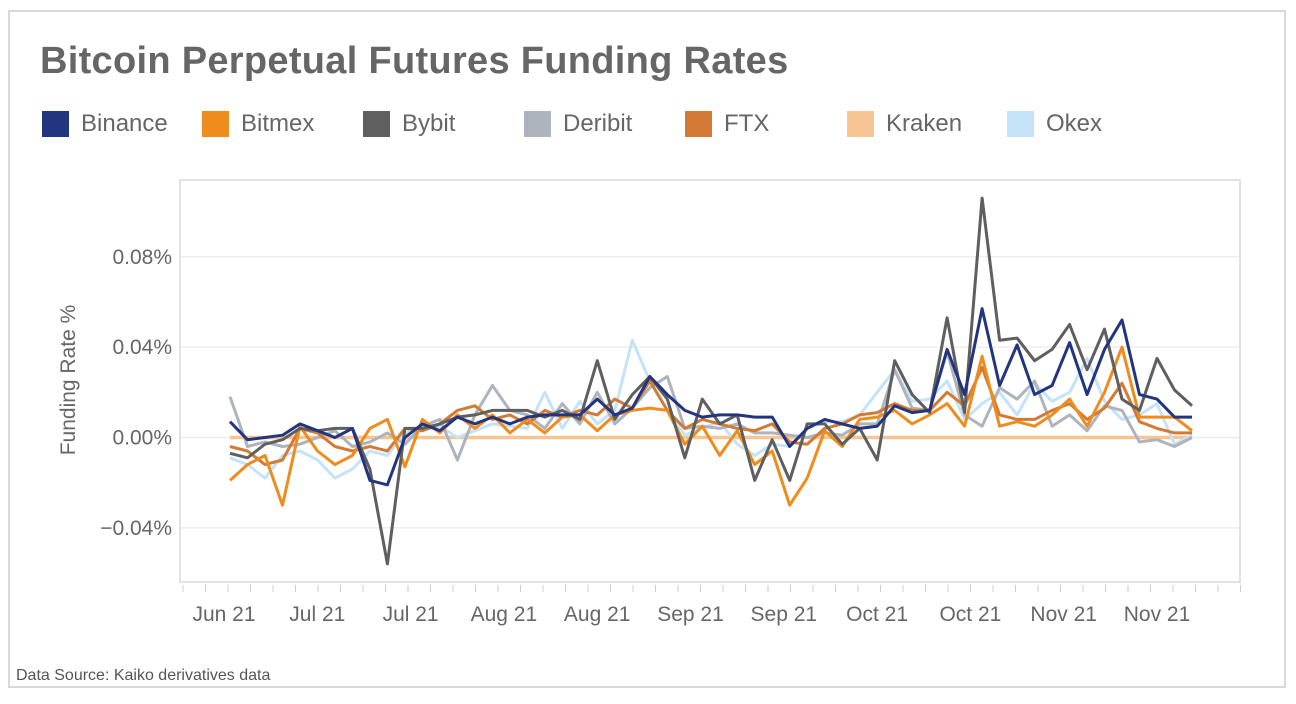 The width and height of the screenshot is (1296, 704). What do you see at coordinates (429, 123) in the screenshot?
I see `legend-label: Bybit` at bounding box center [429, 123].